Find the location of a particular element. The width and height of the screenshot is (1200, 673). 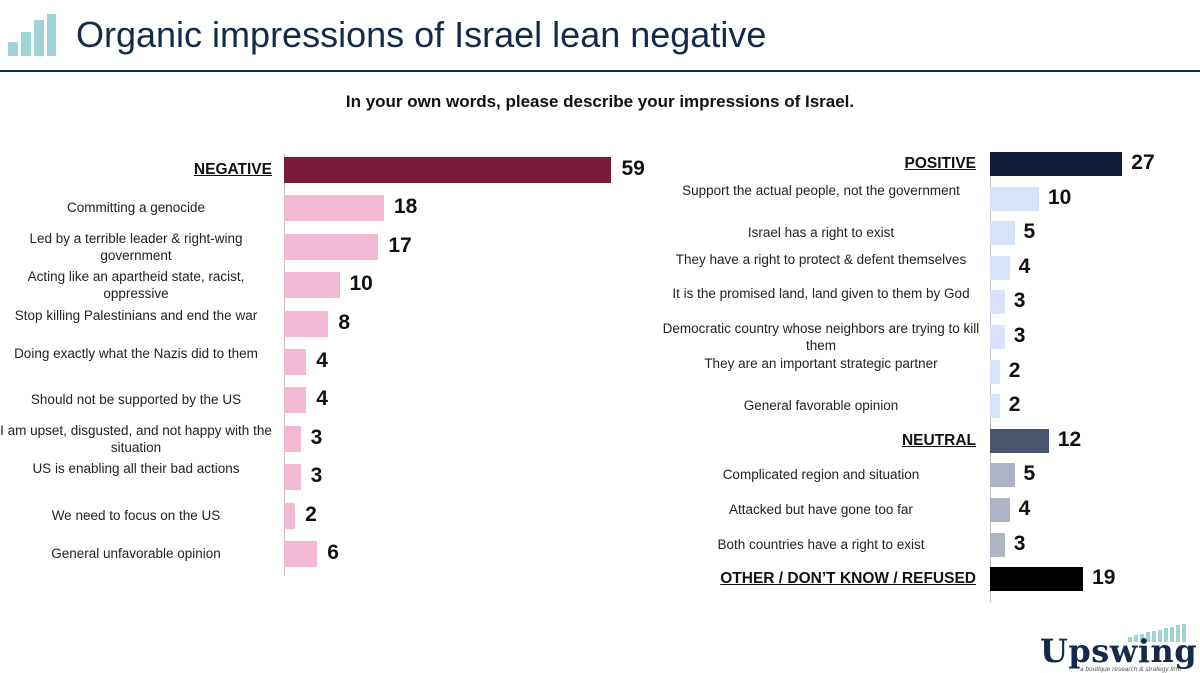

brand-tagline: a boutique research & strategy firm is located at coordinates (1131, 669).